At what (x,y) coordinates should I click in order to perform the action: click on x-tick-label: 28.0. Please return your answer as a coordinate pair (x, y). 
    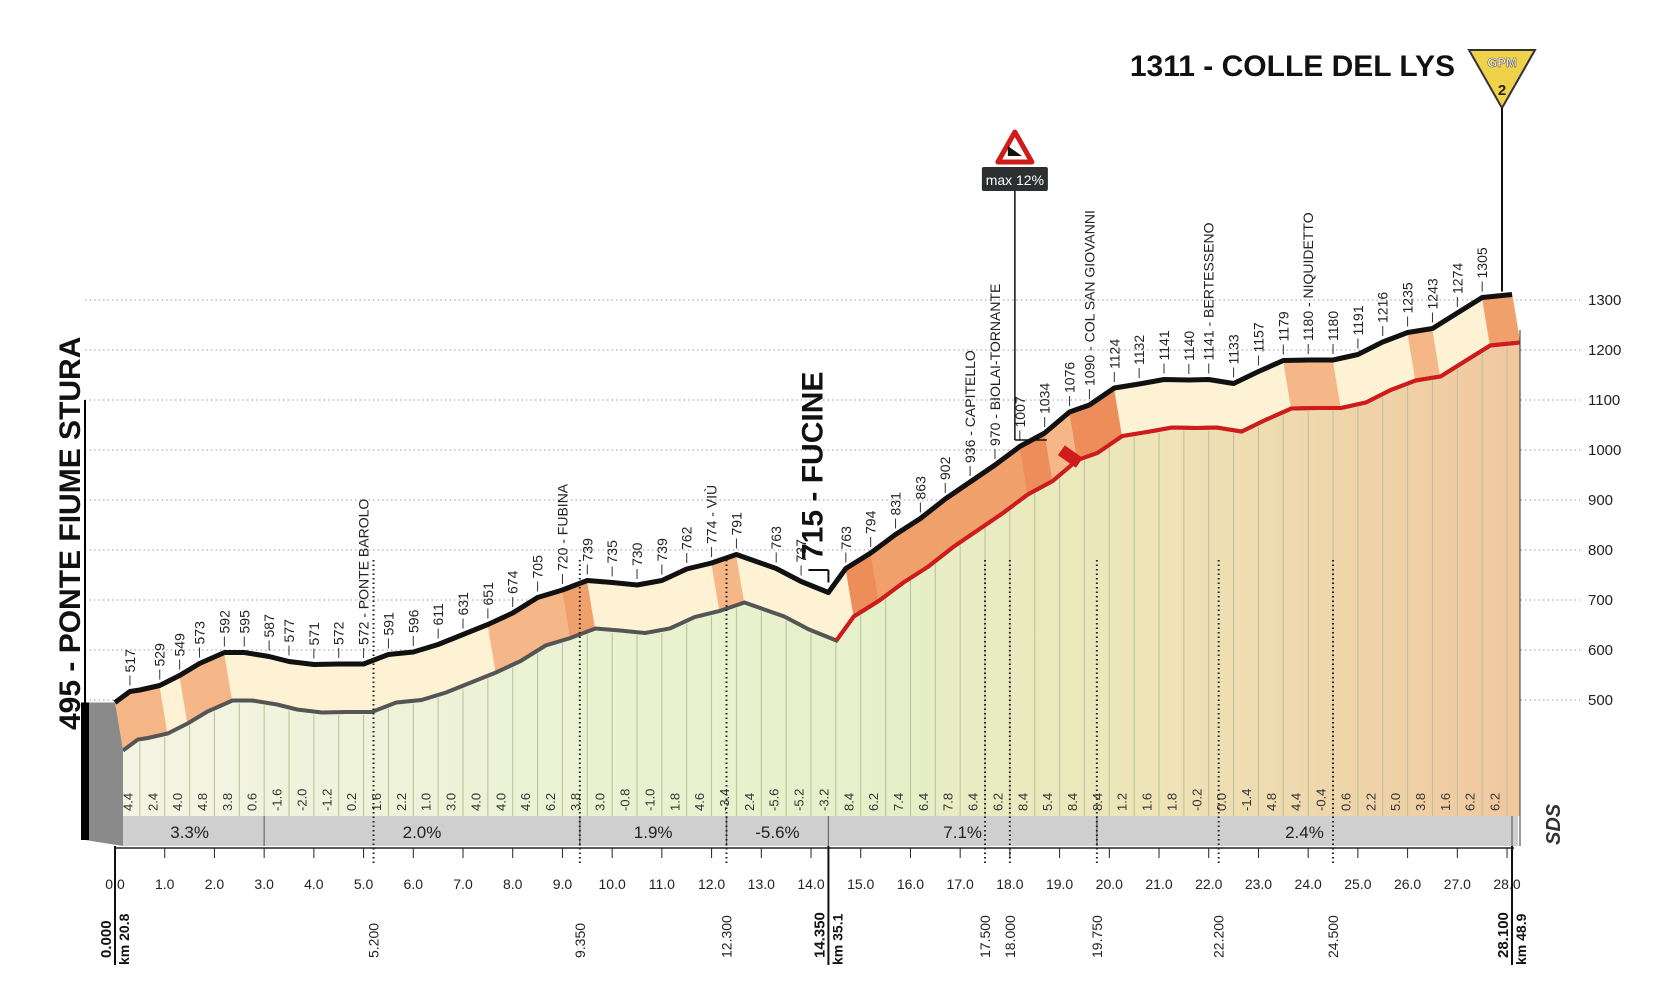
    Looking at the image, I should click on (1506, 884).